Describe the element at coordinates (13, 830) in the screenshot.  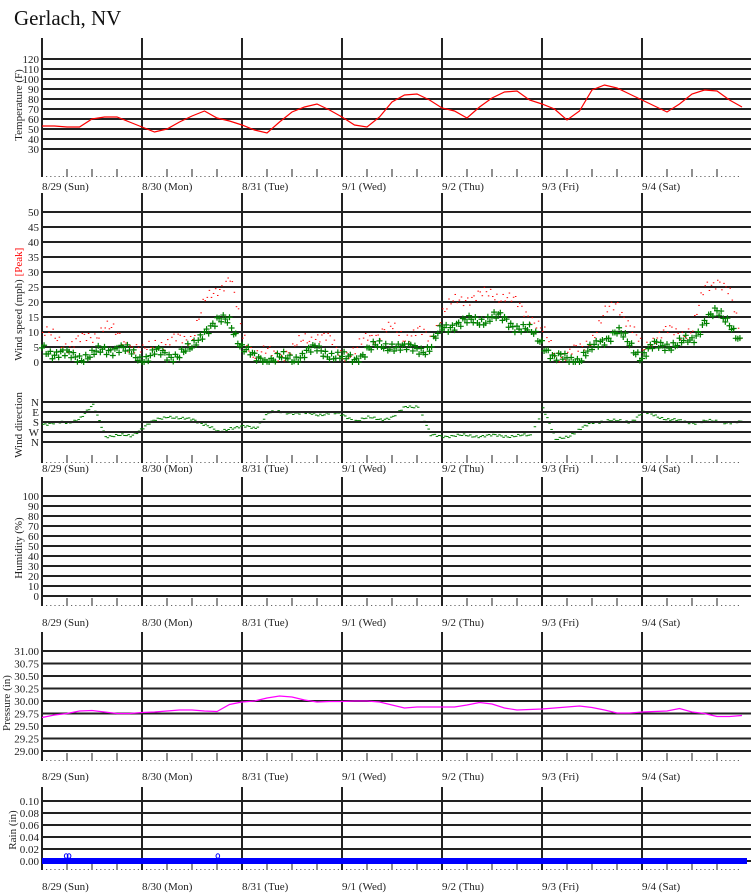
I see `y-axis-title: Rain (in)` at that location.